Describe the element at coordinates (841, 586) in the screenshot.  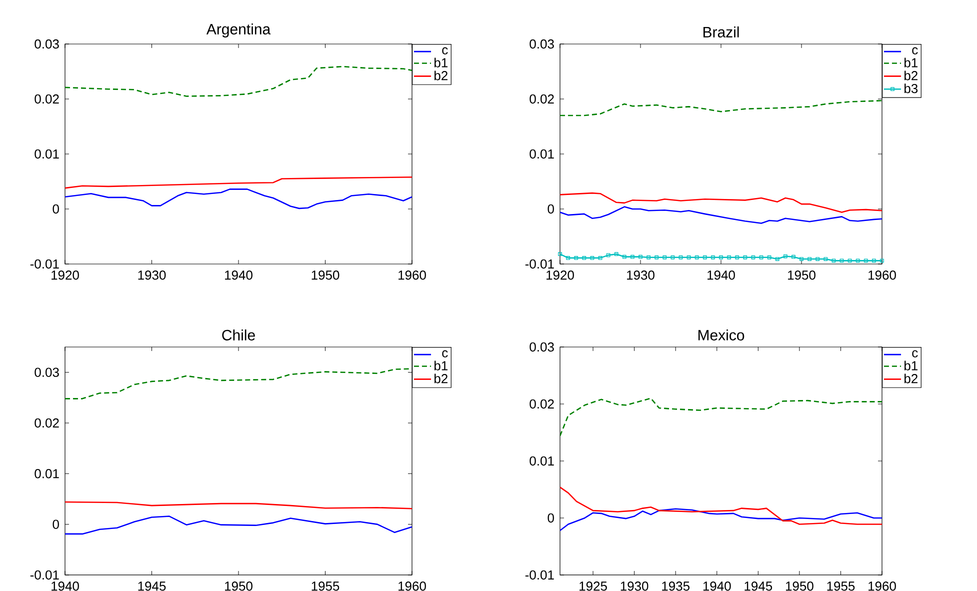
I see `x-tick-label: 1955` at that location.